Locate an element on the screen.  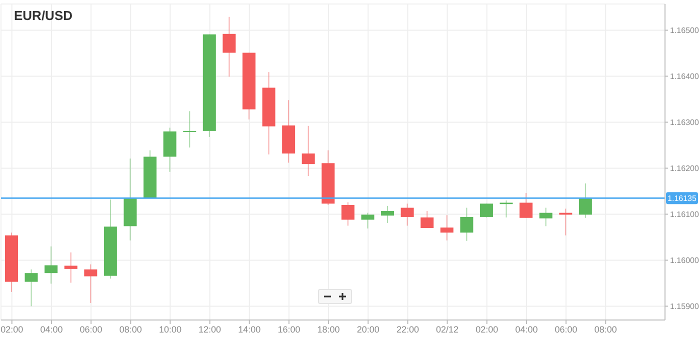
x-tick-label: 12:00 is located at coordinates (210, 329).